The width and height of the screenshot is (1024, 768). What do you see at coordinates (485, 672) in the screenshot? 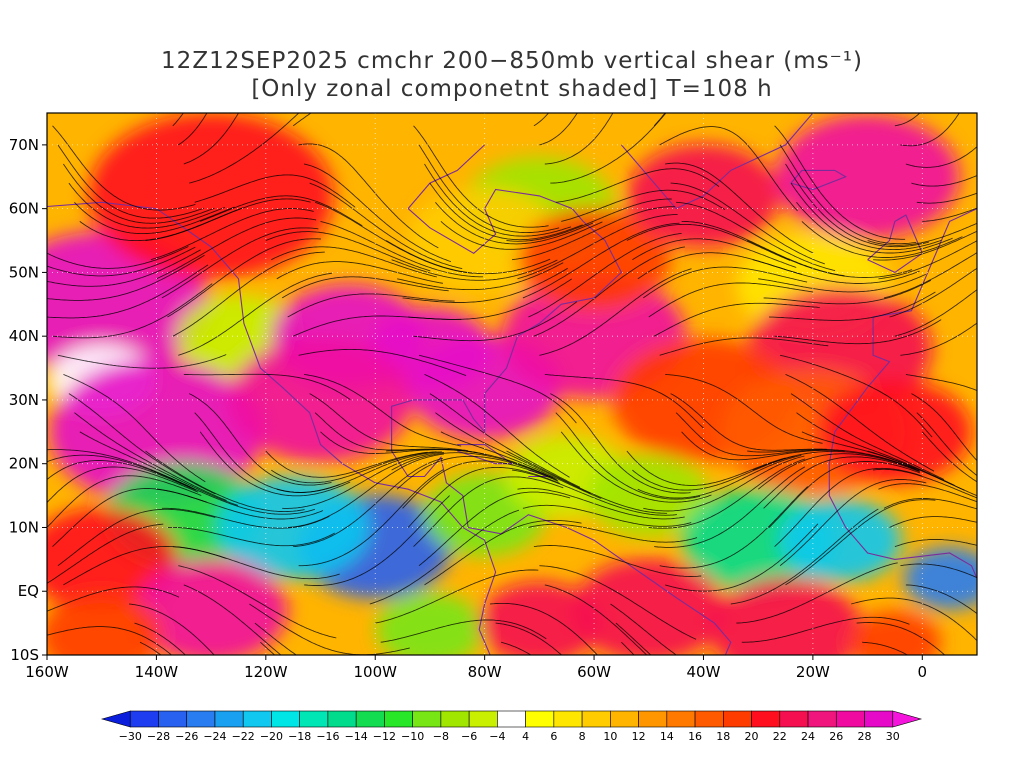
I see `lon-tick-label: 80W` at bounding box center [485, 672].